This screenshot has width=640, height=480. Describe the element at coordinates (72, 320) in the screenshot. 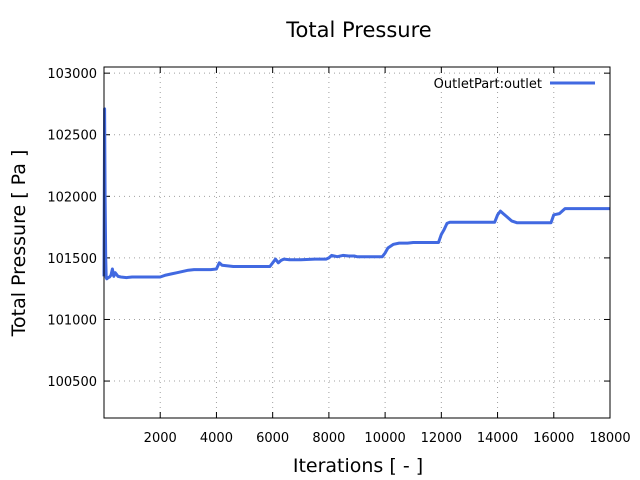

I see `y-tick-label: 101000` at that location.